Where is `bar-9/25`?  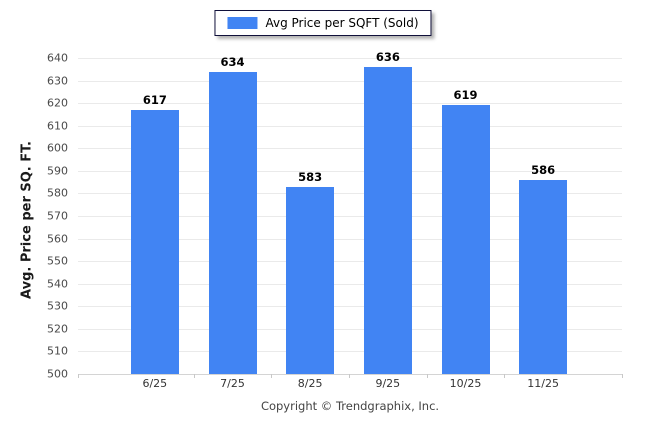 bar-9/25 is located at coordinates (387, 220).